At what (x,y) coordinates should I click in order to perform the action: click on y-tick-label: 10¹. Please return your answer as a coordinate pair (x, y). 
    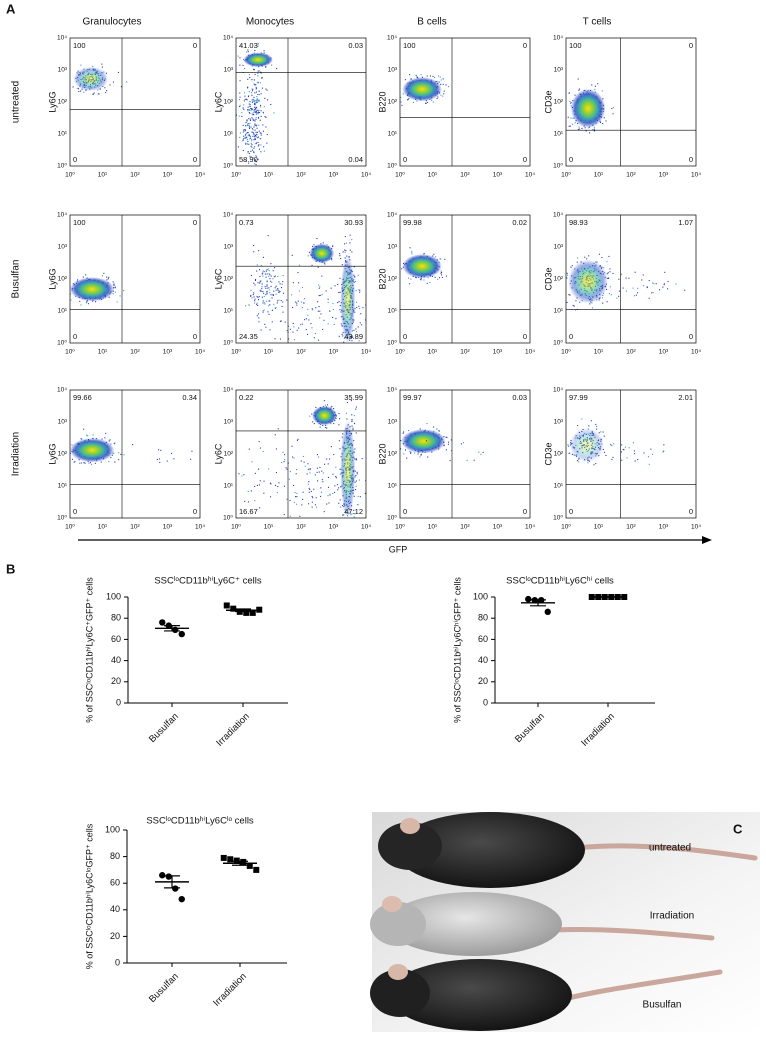
    Looking at the image, I should click on (559, 134).